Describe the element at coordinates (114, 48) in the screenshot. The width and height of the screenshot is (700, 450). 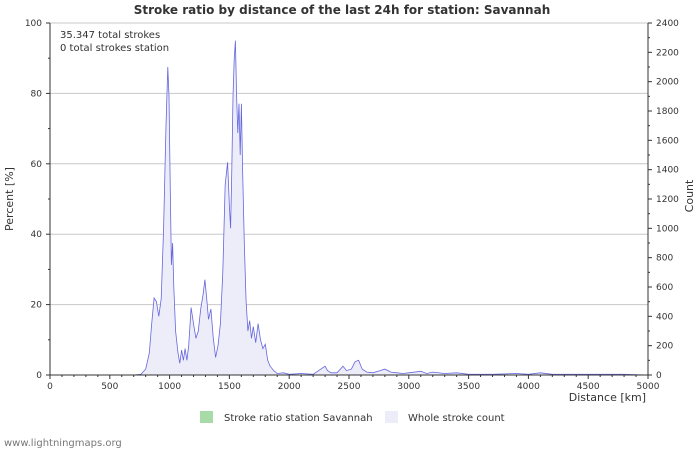
I see `annotation-station-strokes: 0 total strokes station` at that location.